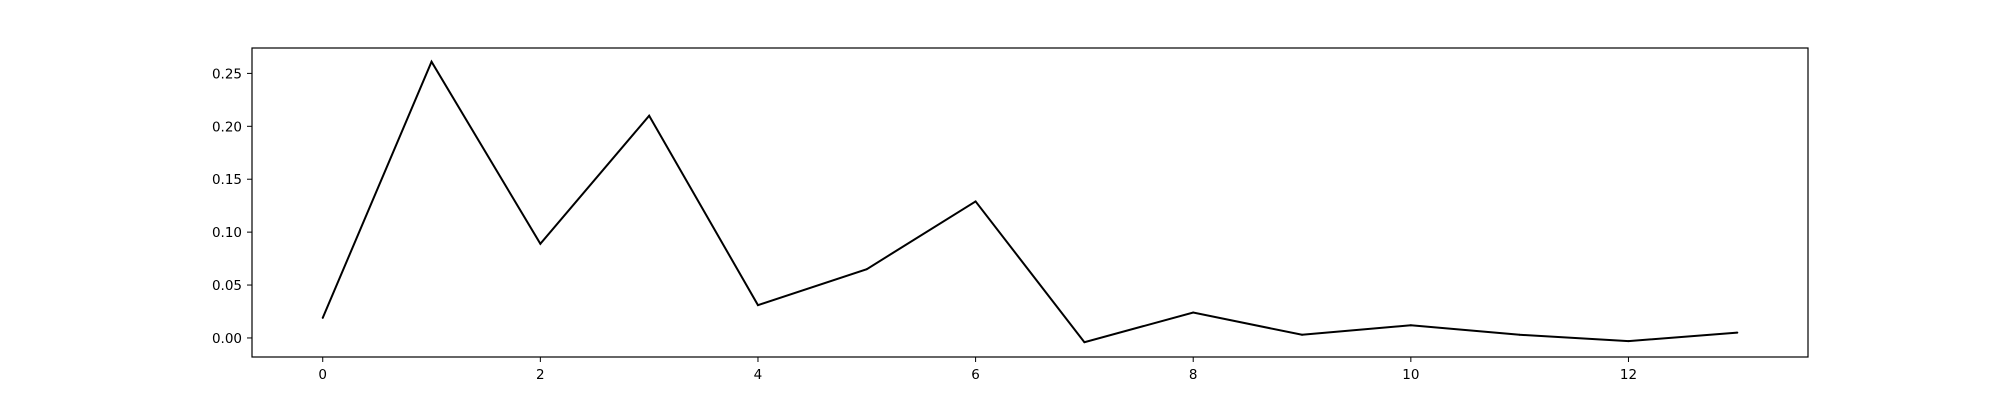 This screenshot has width=2000, height=404. I want to click on y-tick-label: 0.25, so click(227, 74).